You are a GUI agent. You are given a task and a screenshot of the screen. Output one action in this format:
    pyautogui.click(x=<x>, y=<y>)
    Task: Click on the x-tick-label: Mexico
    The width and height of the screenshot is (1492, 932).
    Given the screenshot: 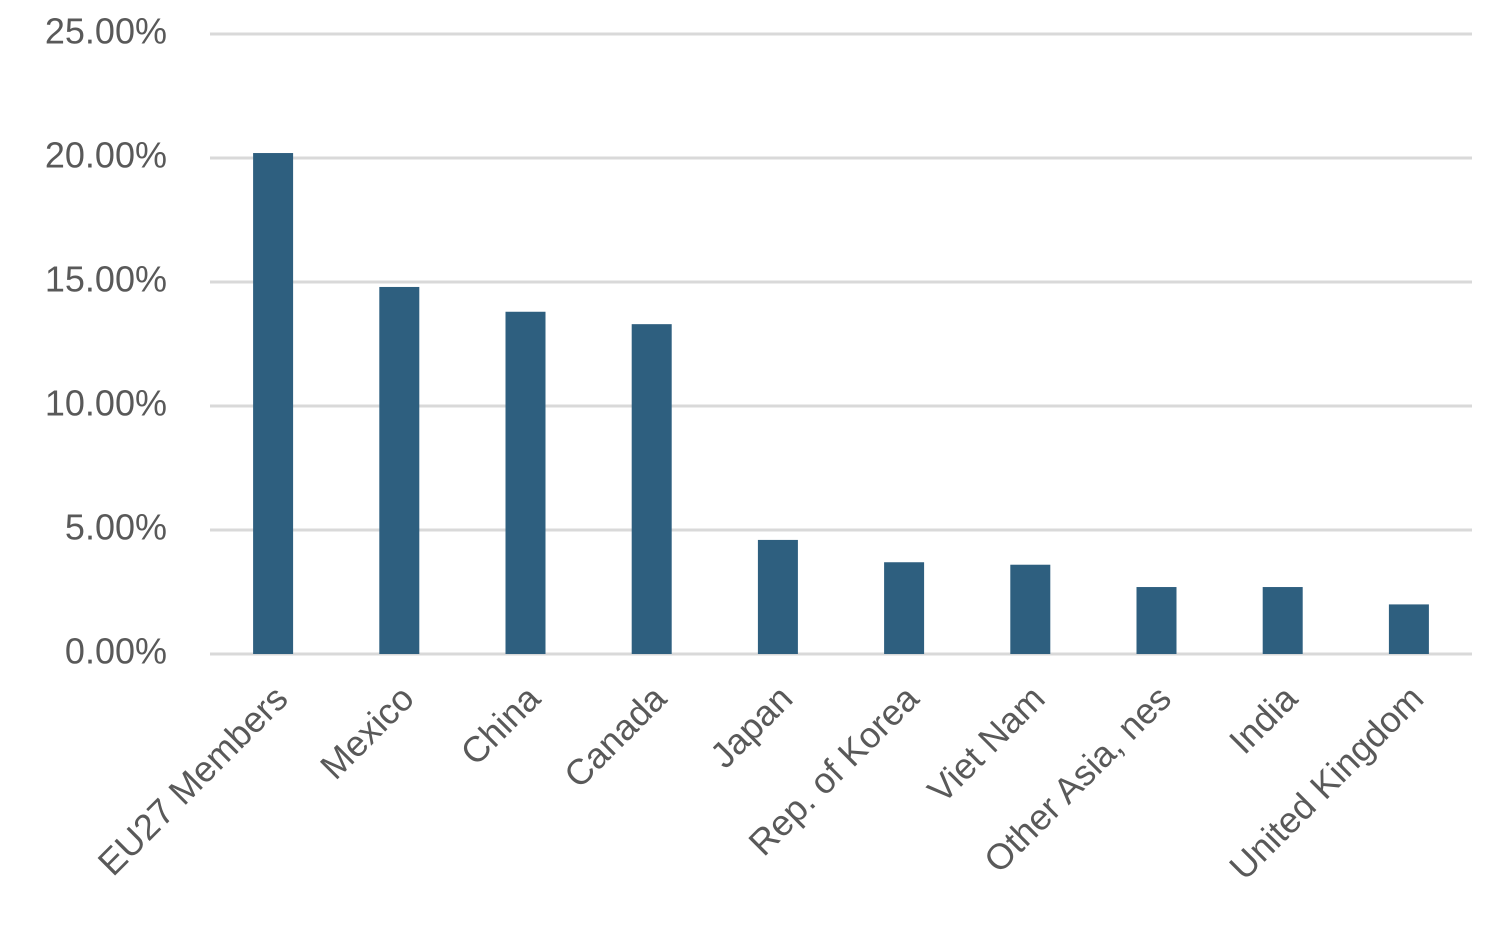 What is the action you would take?
    pyautogui.click(x=367, y=732)
    